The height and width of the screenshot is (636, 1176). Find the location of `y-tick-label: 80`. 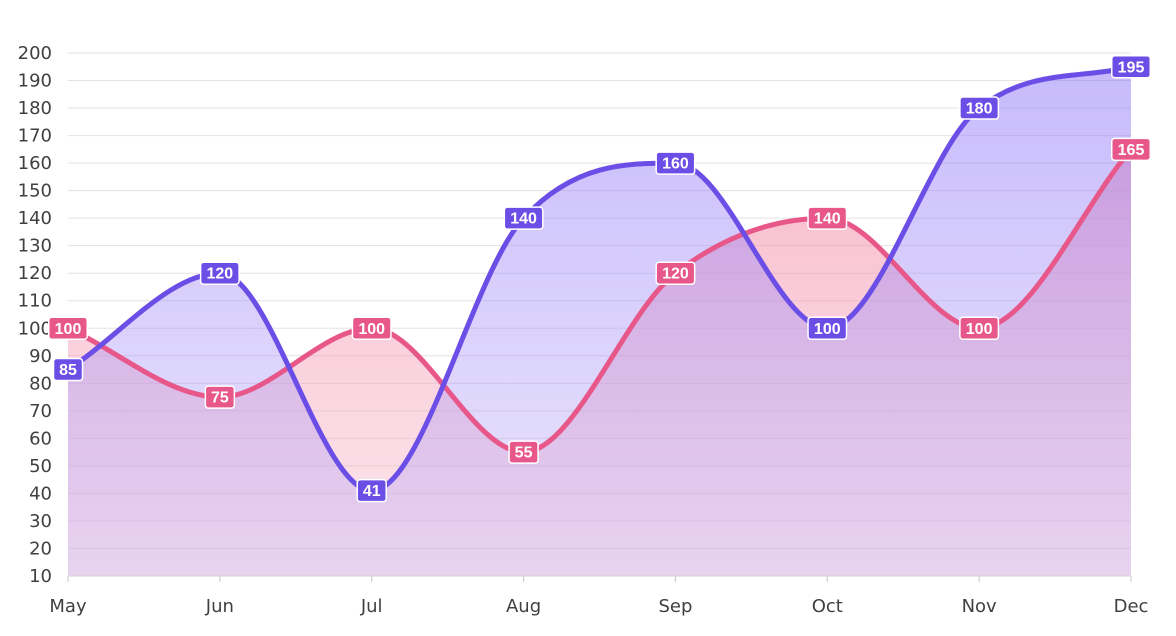

y-tick-label: 80 is located at coordinates (40, 383).